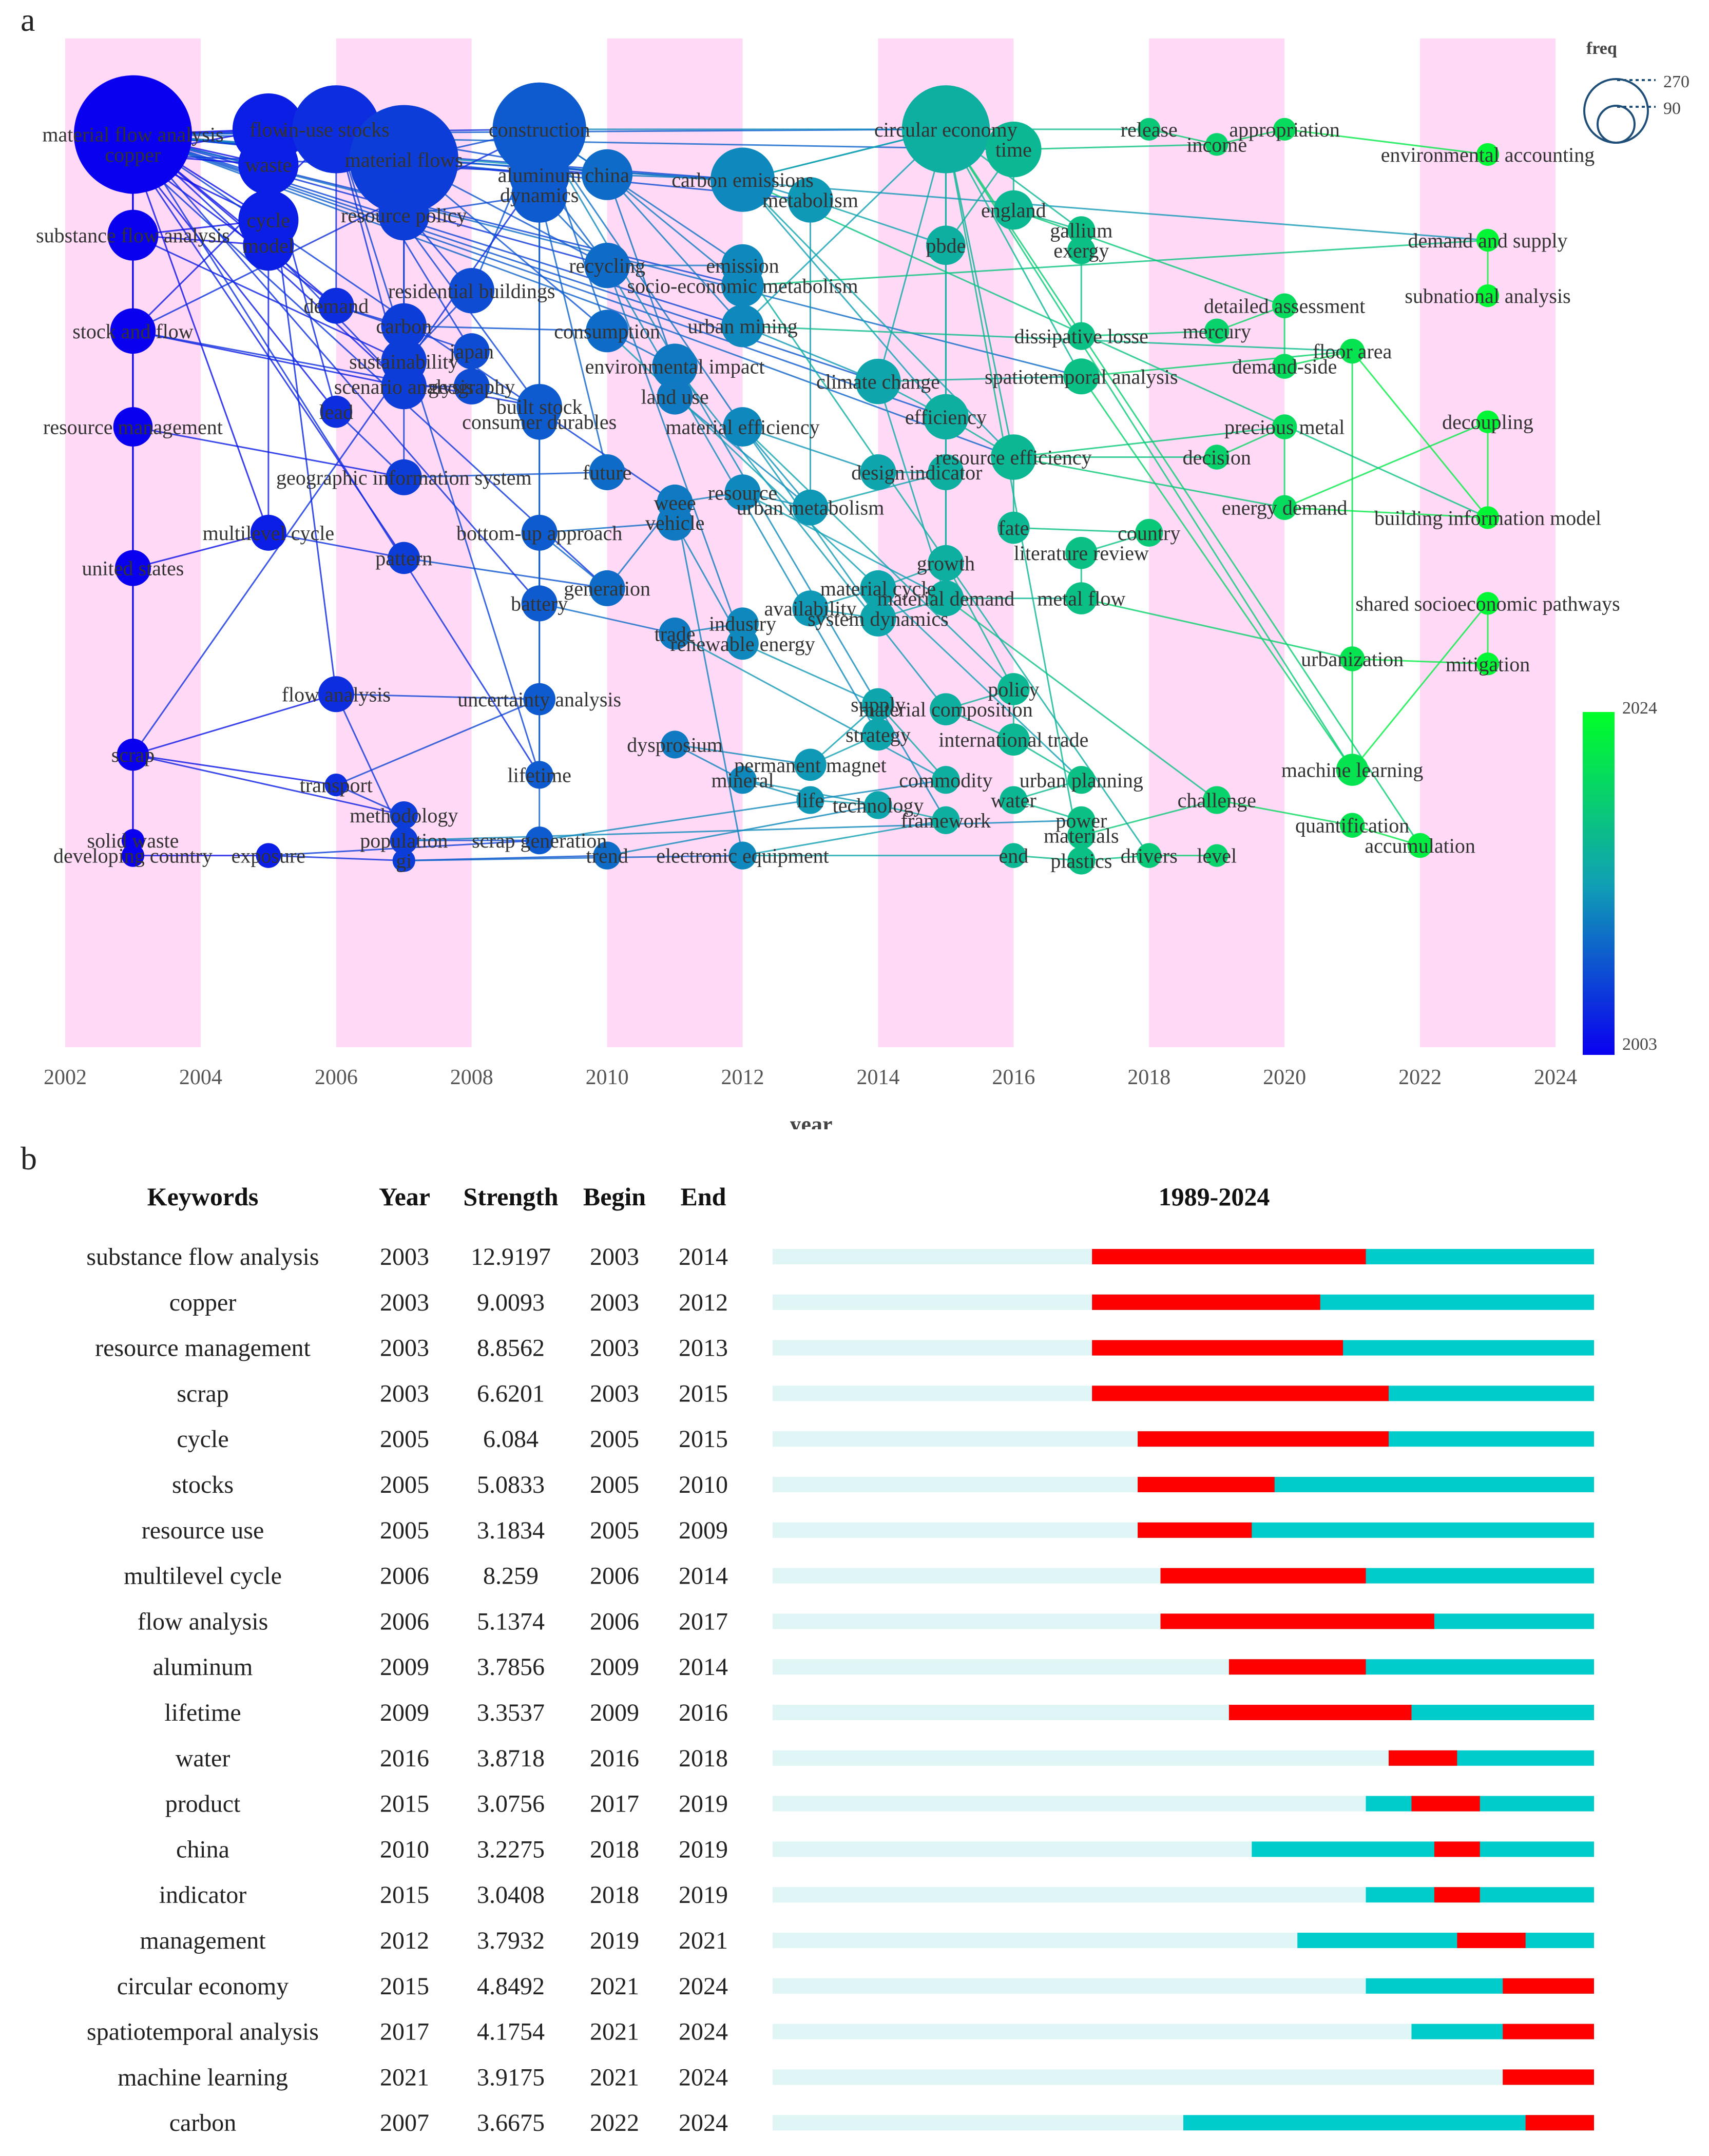 The width and height of the screenshot is (1709, 2156). What do you see at coordinates (1636, 91) in the screenshot?
I see `size-legend: freq 270 90` at bounding box center [1636, 91].